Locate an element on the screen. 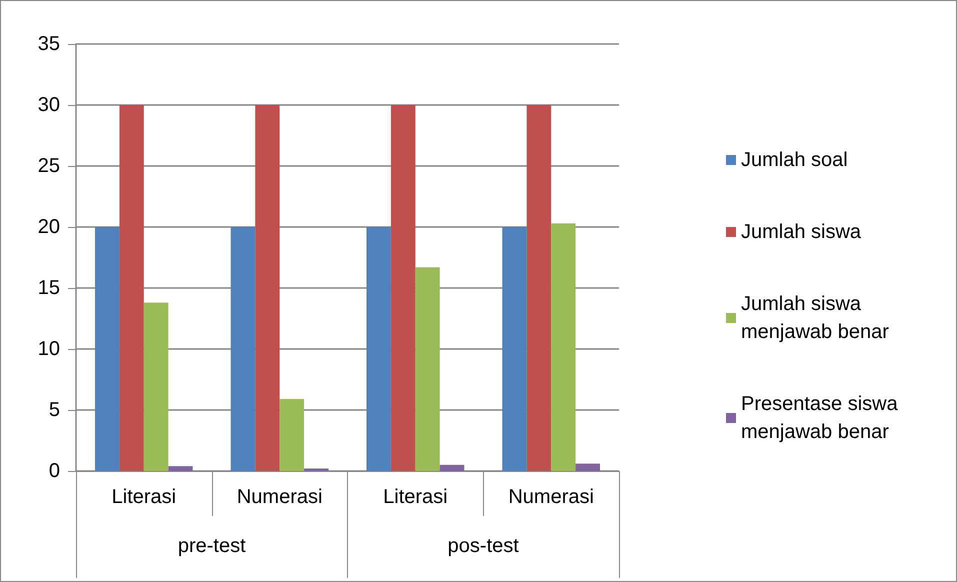  y-tick-label: 10 is located at coordinates (49, 349).